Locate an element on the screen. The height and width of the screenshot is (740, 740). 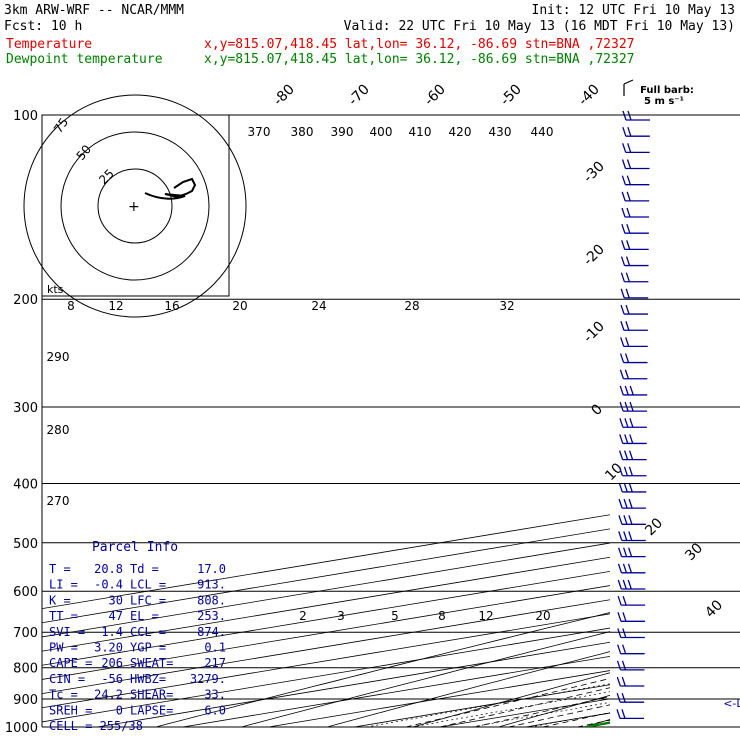
mixing-ratio-label: 2 is located at coordinates (303, 616).